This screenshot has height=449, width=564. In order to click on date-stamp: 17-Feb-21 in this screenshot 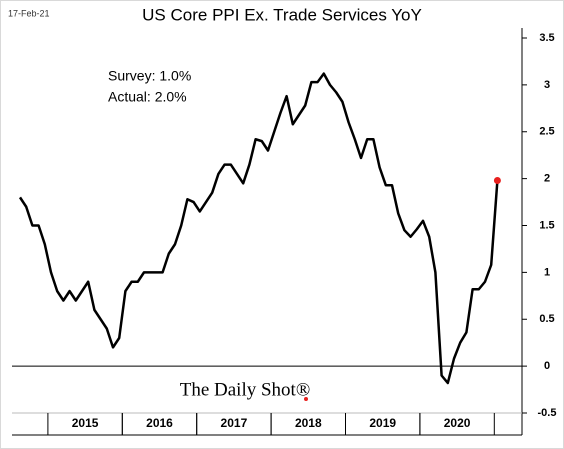, I will do `click(29, 13)`.